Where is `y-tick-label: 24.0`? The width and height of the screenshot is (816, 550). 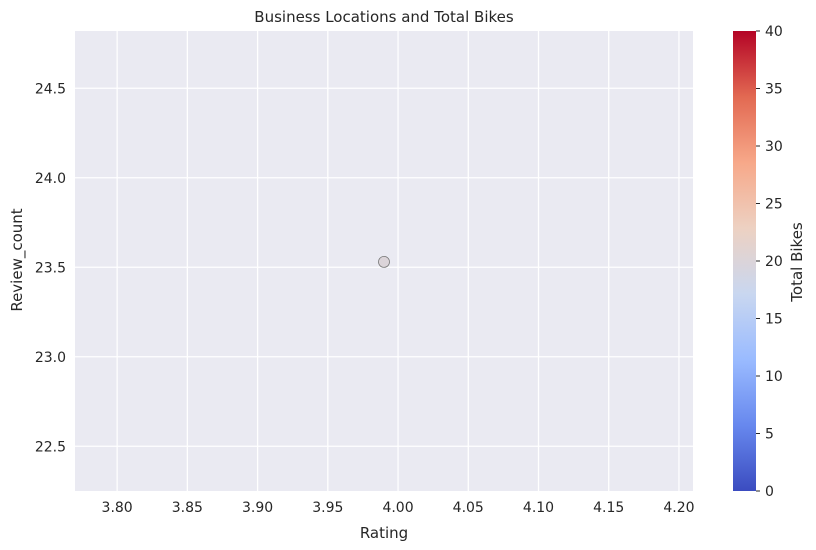
y-tick-label: 24.0 is located at coordinates (50, 179).